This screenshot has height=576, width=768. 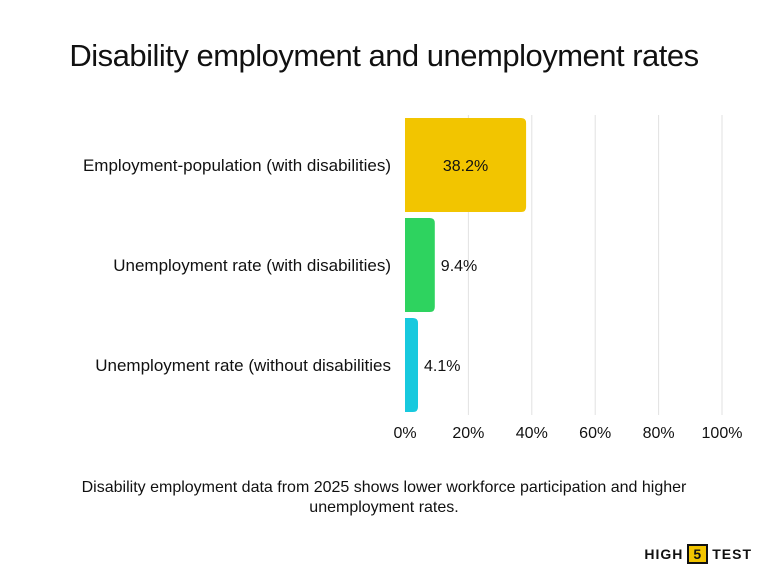 I want to click on brand-logo: HIGH 5 TEST, so click(x=698, y=554).